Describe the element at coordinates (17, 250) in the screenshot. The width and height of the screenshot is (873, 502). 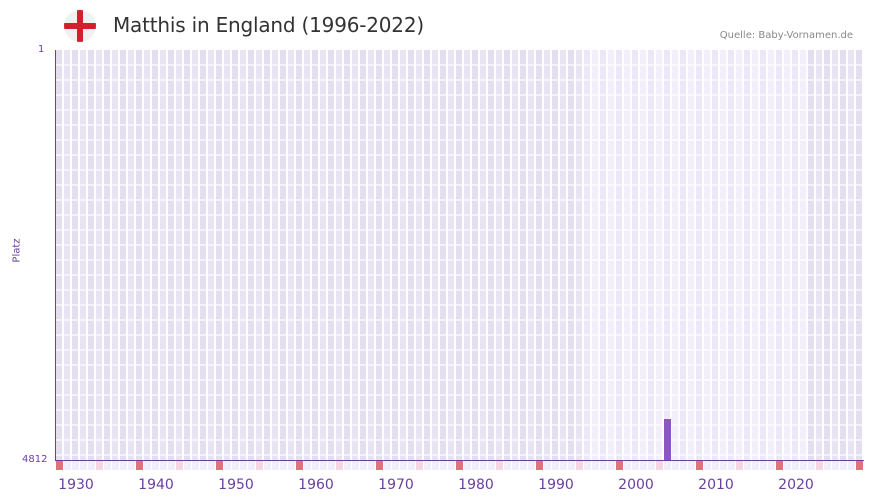
I see `y-axis-title: Platz` at that location.